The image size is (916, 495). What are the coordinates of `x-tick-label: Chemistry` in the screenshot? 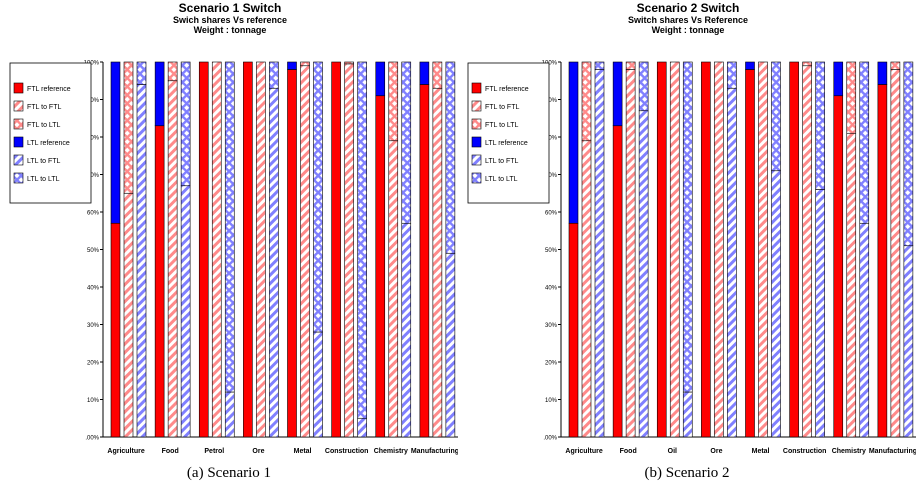 It's located at (391, 451).